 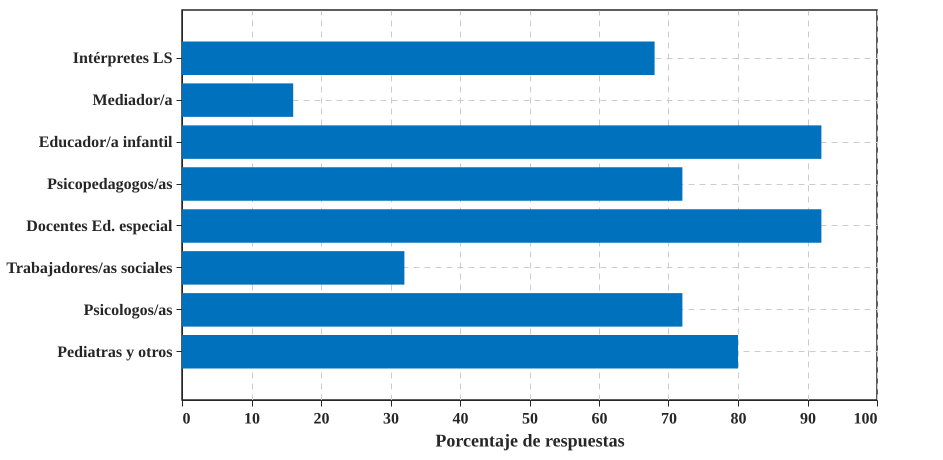 I want to click on x-tick-label: 0, so click(x=186, y=419).